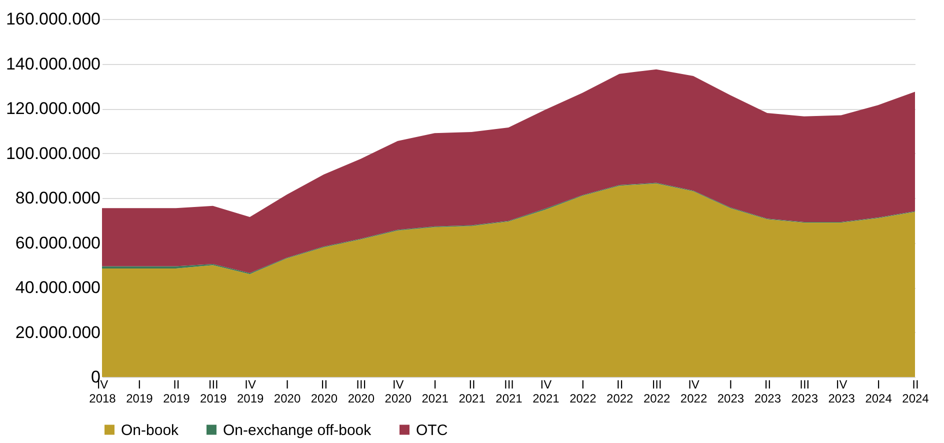 The image size is (944, 443). Describe the element at coordinates (432, 430) in the screenshot. I see `legend-label: OTC` at that location.